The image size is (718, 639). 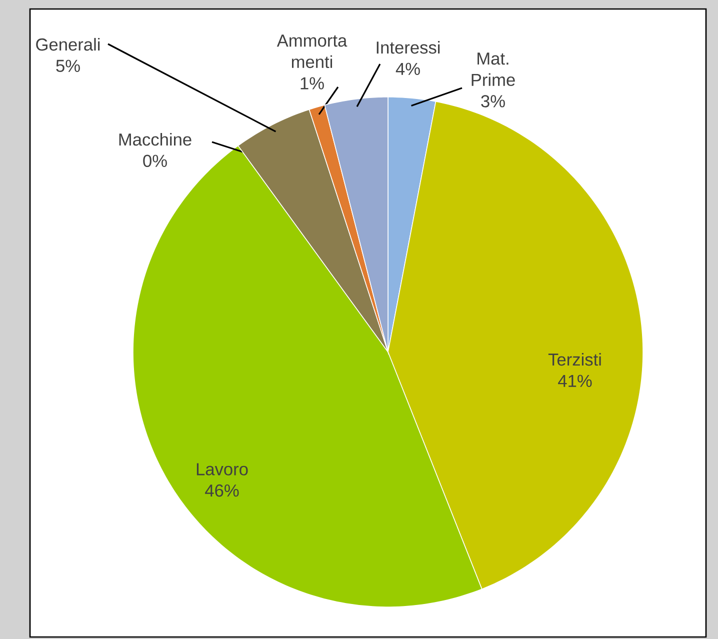 I want to click on slice-label: Interessi, so click(x=408, y=47).